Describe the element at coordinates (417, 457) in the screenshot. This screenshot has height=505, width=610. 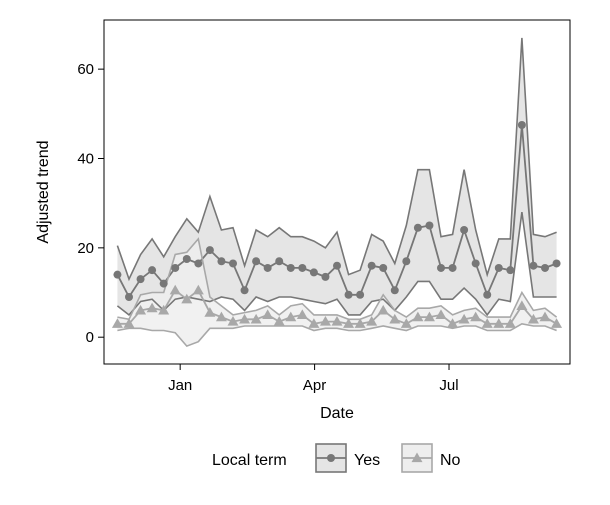
I see `legend-marker-no` at that location.